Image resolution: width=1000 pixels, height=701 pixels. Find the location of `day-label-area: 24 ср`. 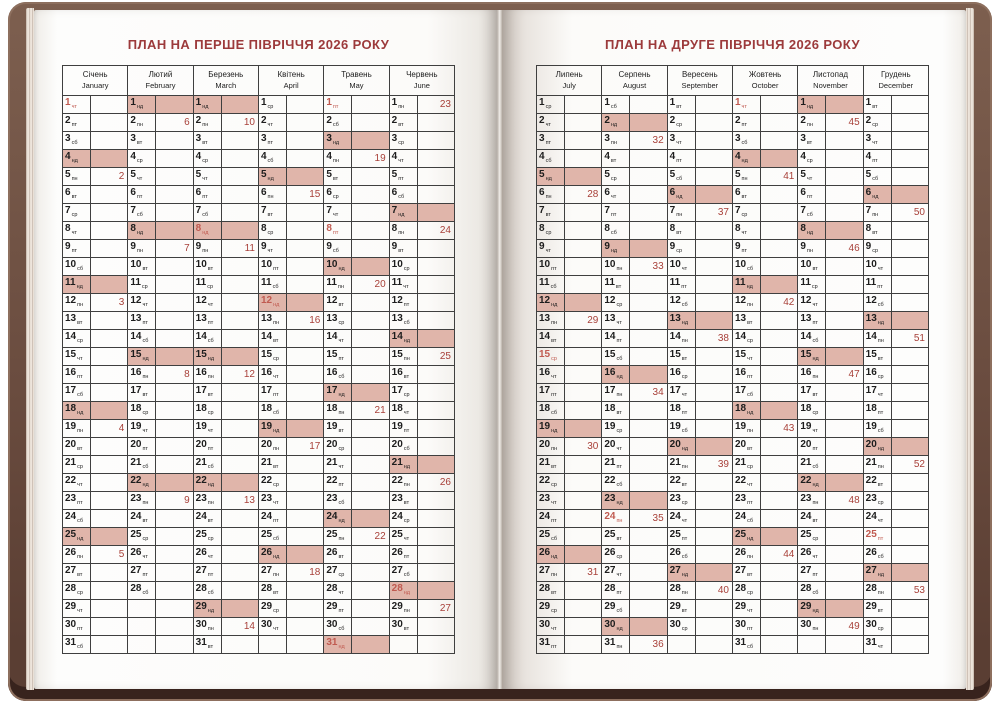

day-label-area: 24 ср is located at coordinates (404, 518).